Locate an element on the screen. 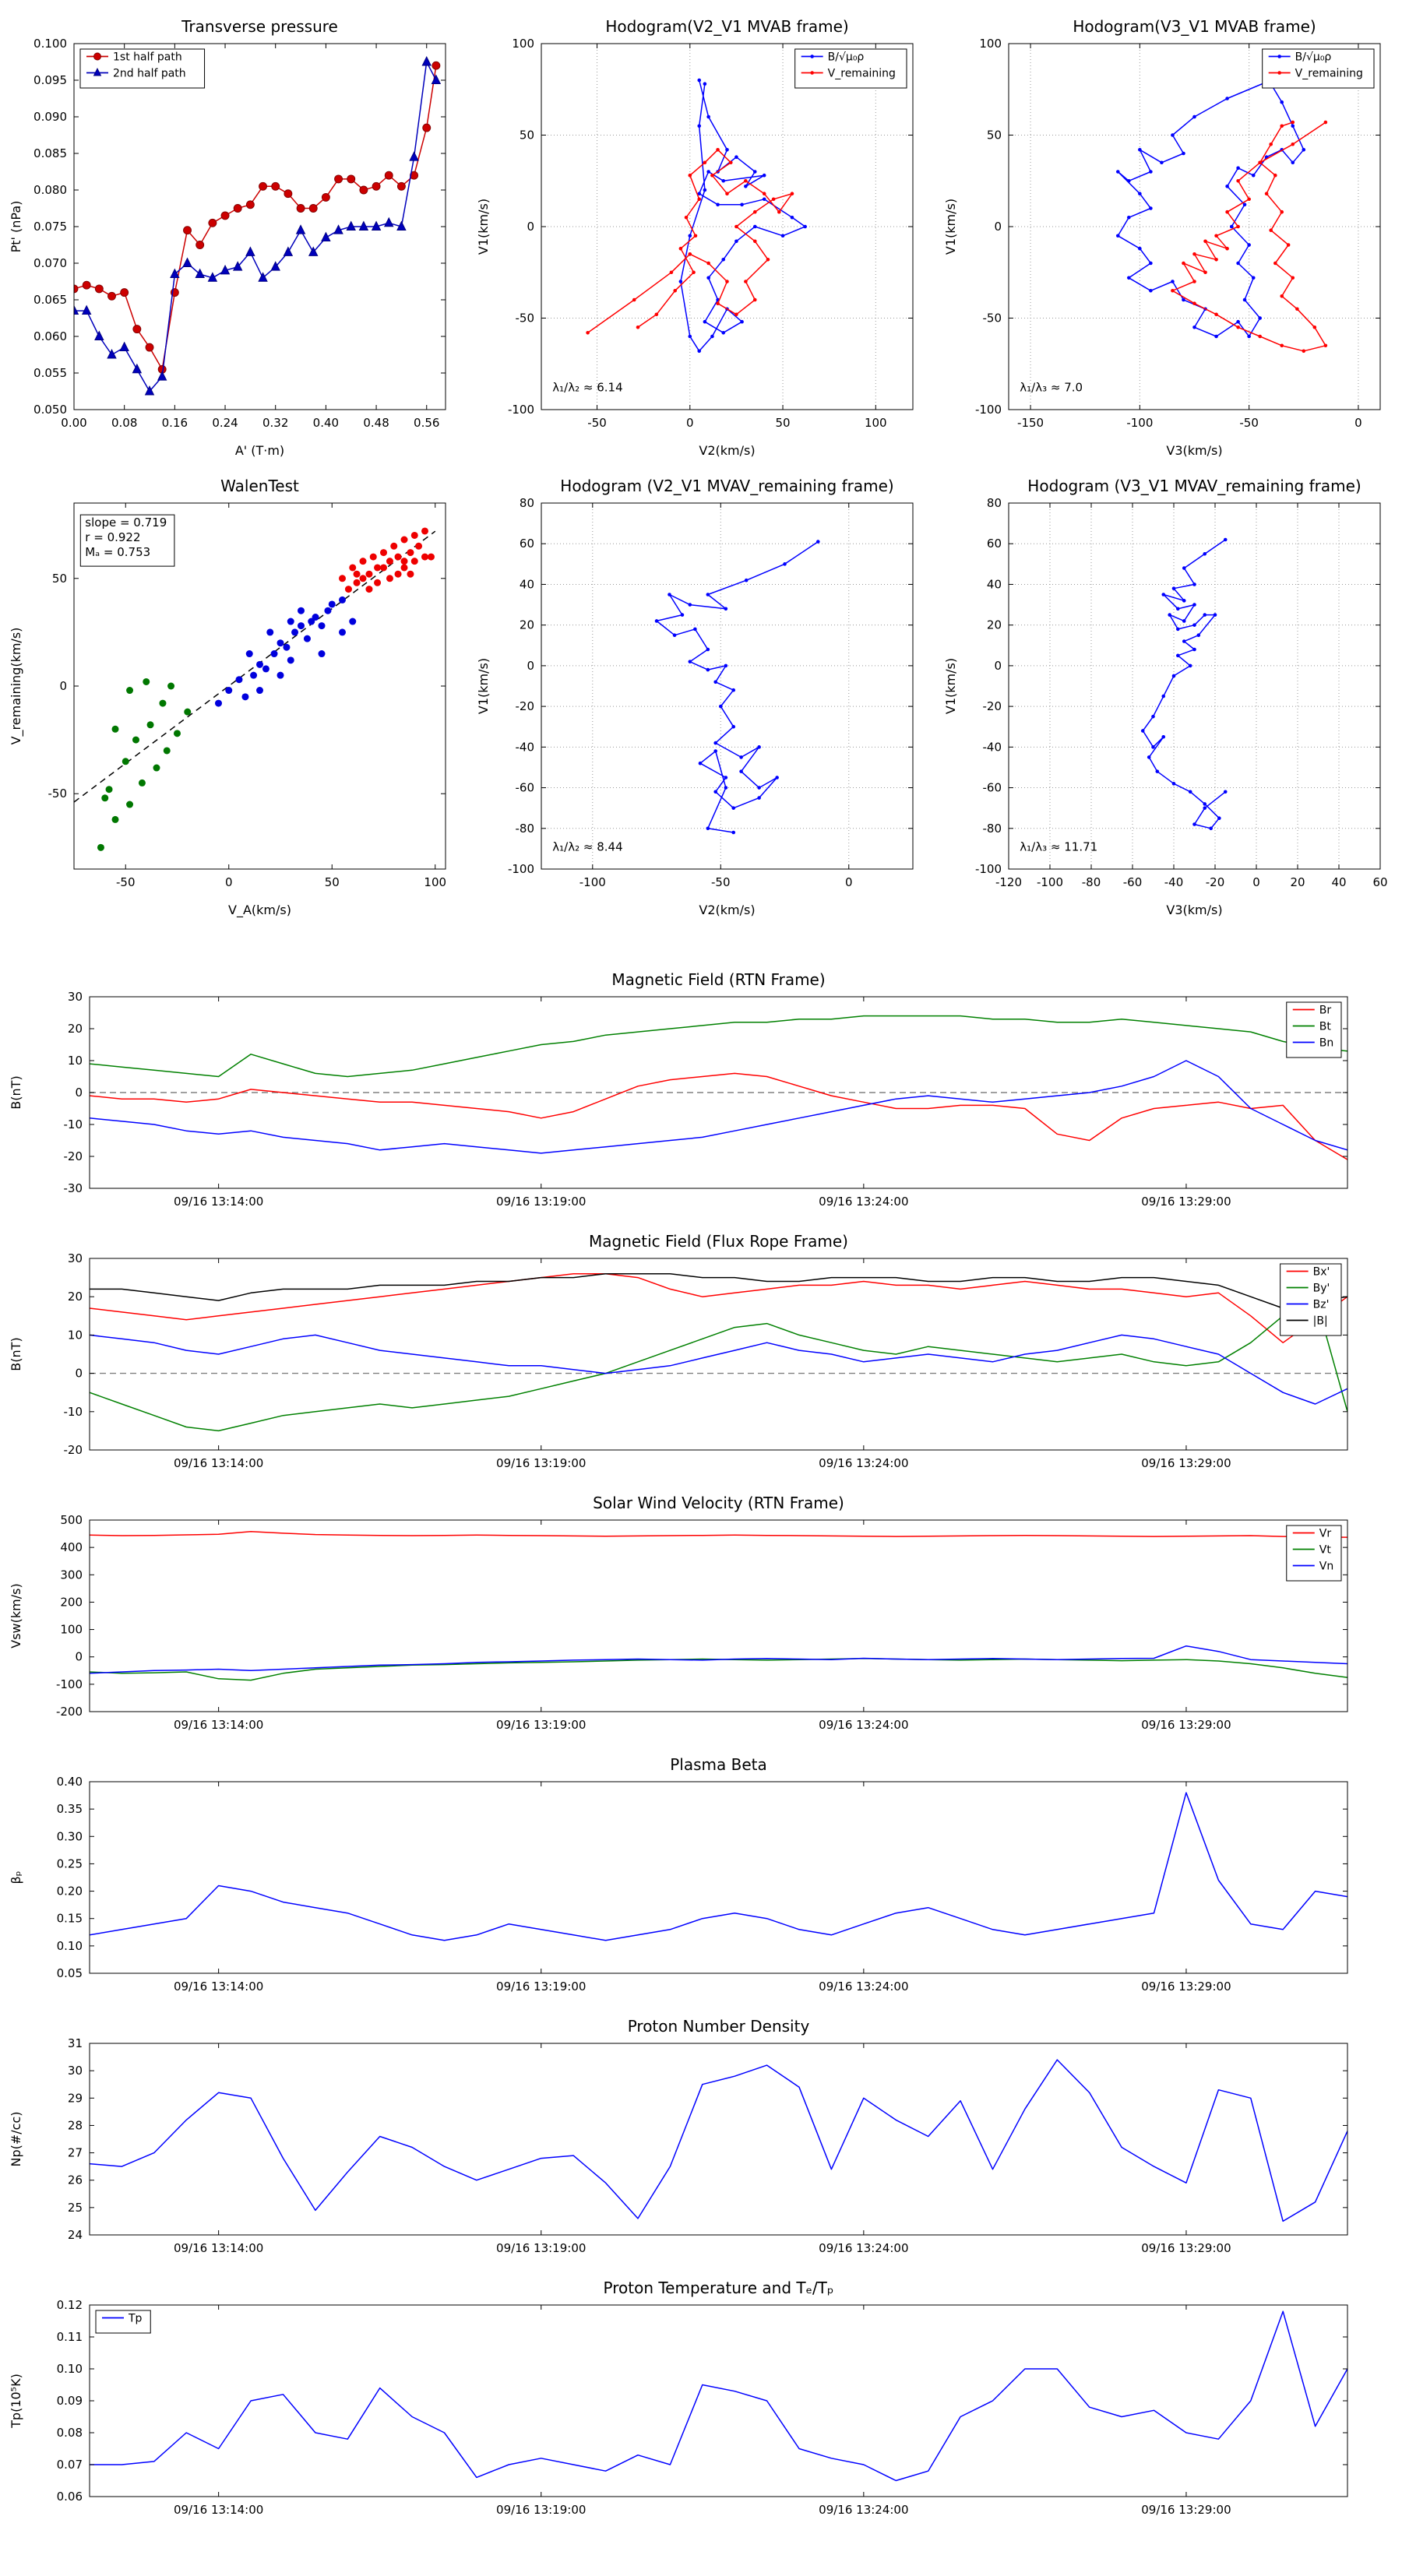 The width and height of the screenshot is (1402, 2576). svg-text: 0.48 is located at coordinates (376, 423).